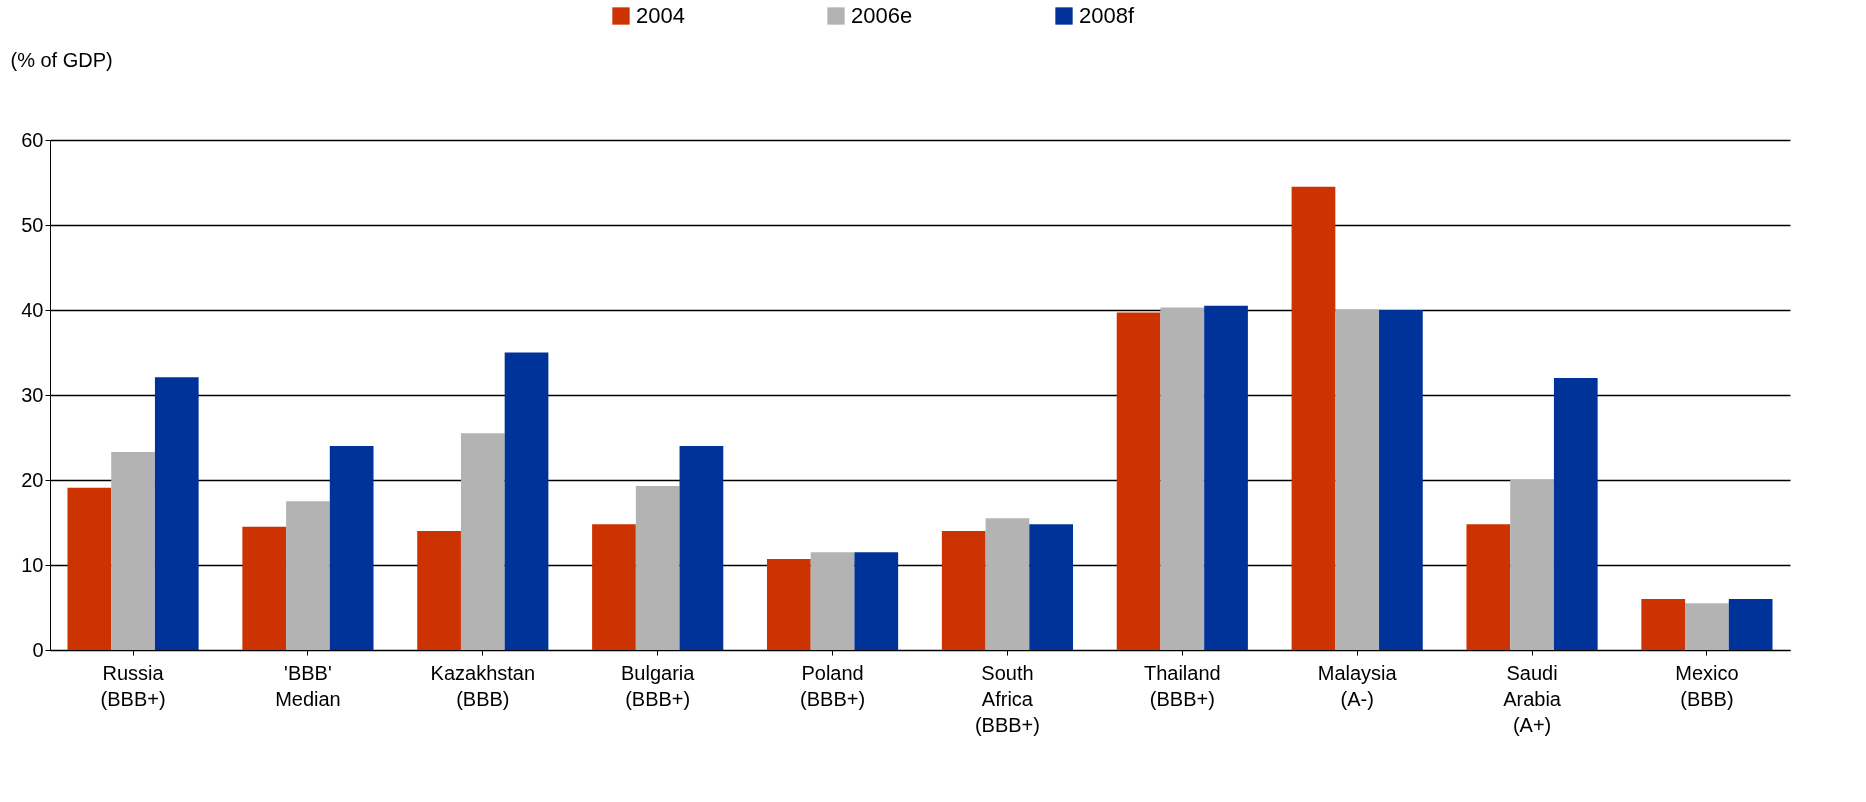  I want to click on x-tick-label: Poland (BBB+), so click(833, 685).